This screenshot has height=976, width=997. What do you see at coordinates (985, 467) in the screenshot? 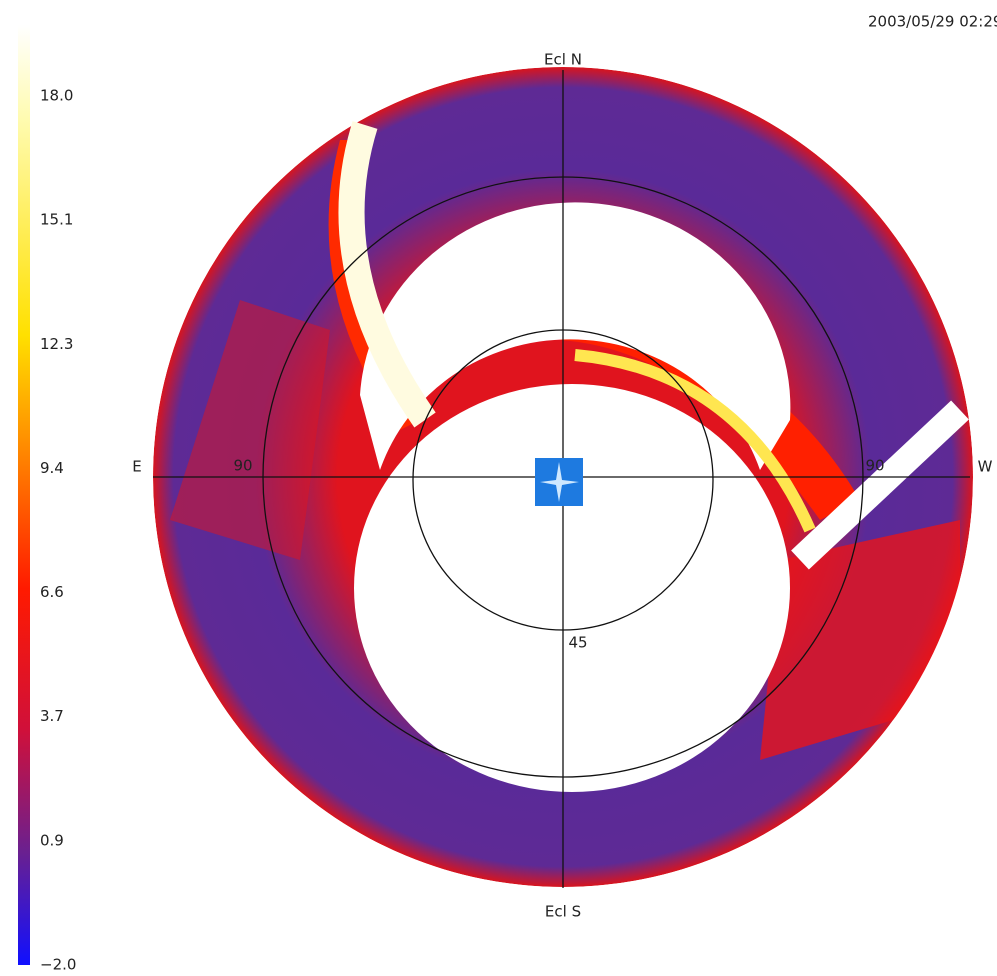
I see `west-label: W` at bounding box center [985, 467].